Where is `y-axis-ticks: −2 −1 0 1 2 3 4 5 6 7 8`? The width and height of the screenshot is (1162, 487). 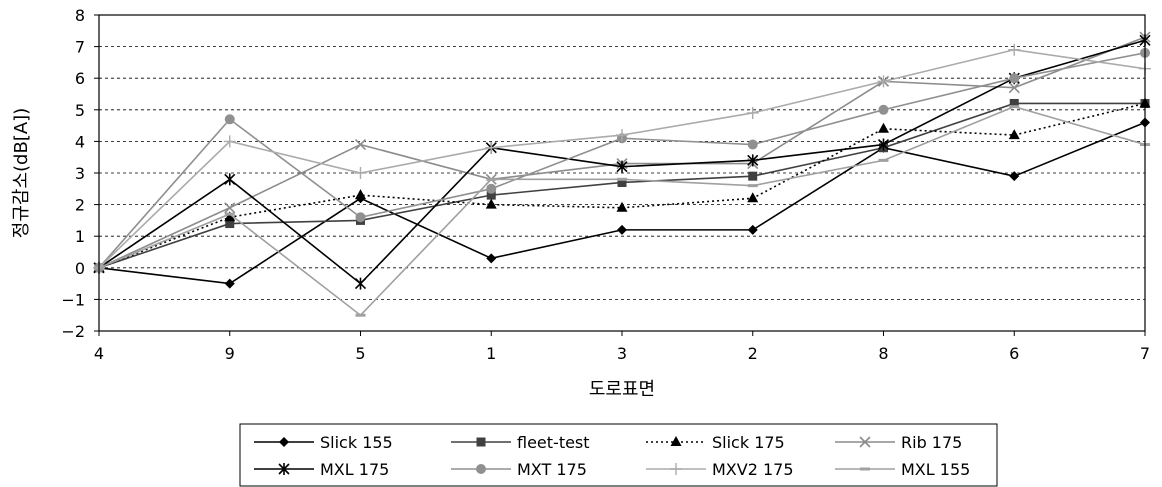
y-axis-ticks: −2 −1 0 1 2 3 4 5 6 7 8 is located at coordinates (80, 173).